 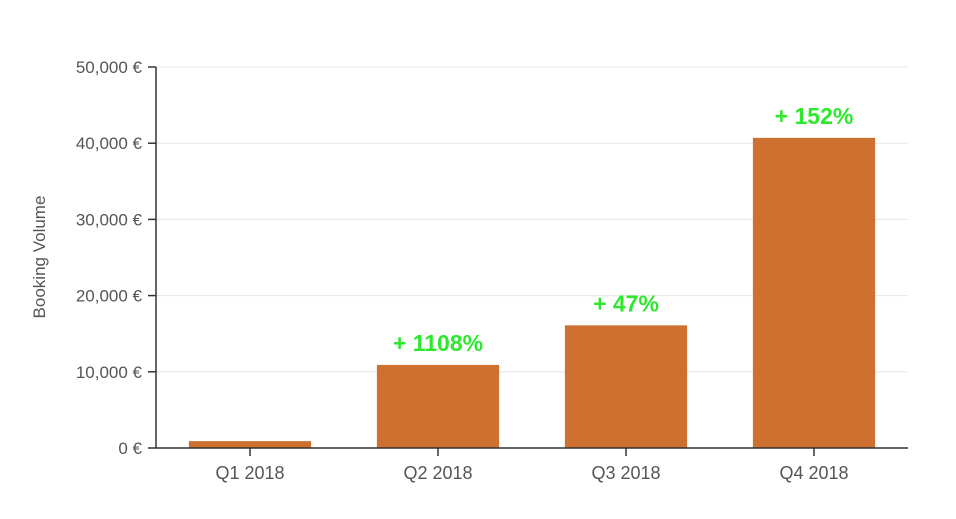 I want to click on growth-annotation: + 1108%, so click(x=438, y=343).